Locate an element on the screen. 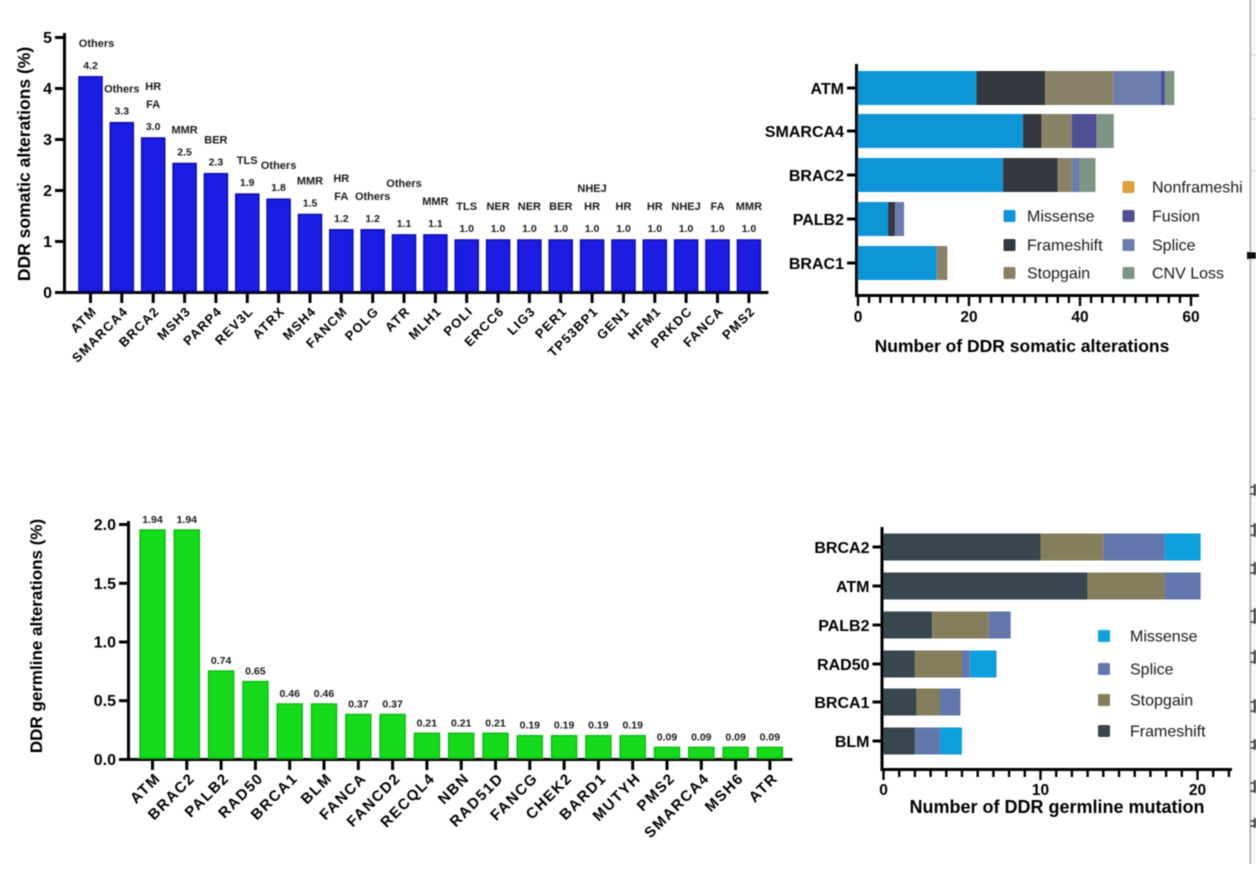  svg-text: 4.2 is located at coordinates (90, 66).